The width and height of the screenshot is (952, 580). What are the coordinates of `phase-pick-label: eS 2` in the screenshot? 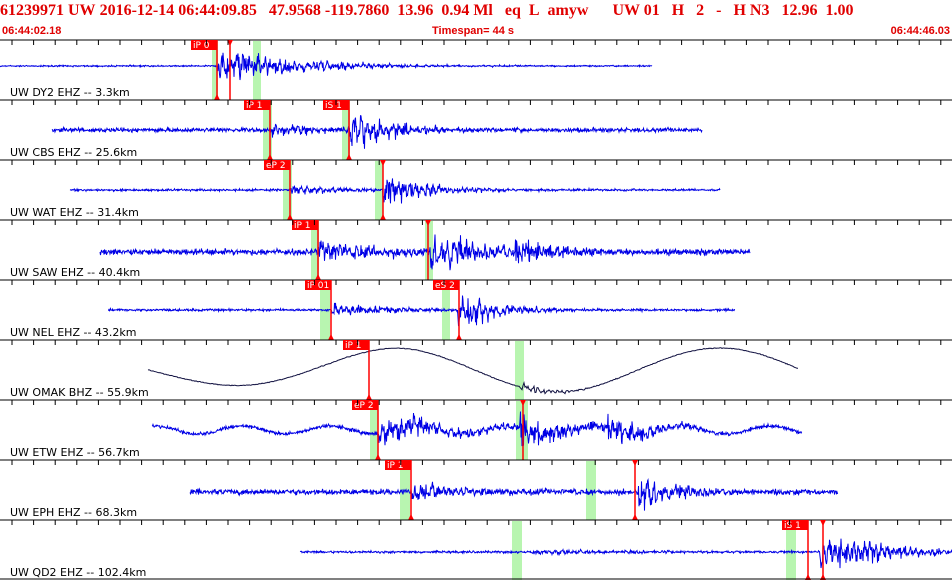 It's located at (445, 286).